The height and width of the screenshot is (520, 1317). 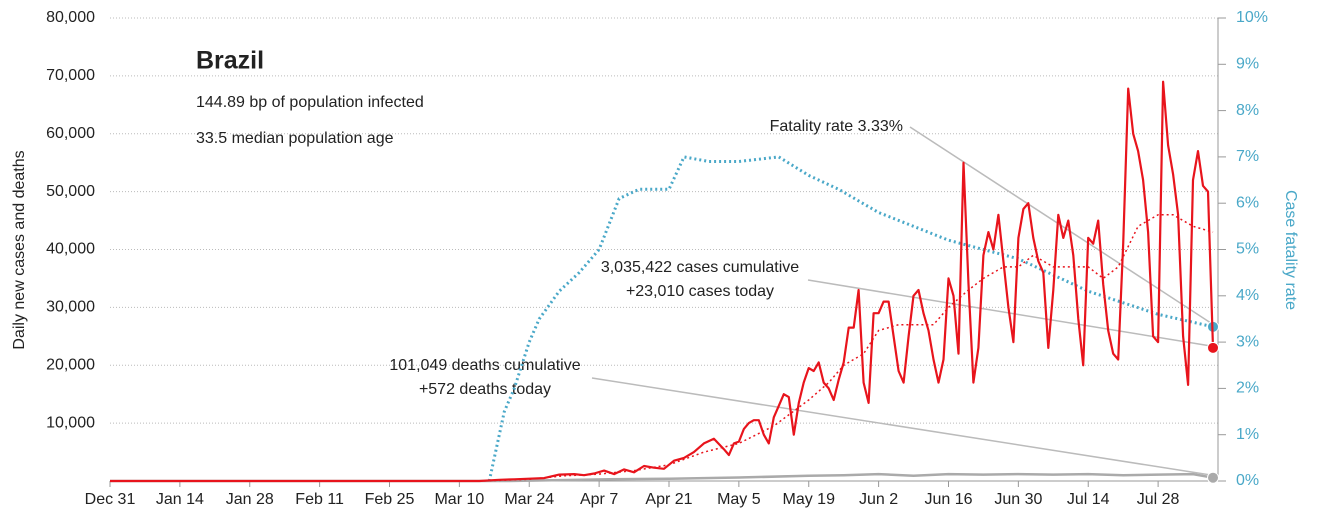 What do you see at coordinates (1247, 341) in the screenshot?
I see `y2-tick-label: 3%` at bounding box center [1247, 341].